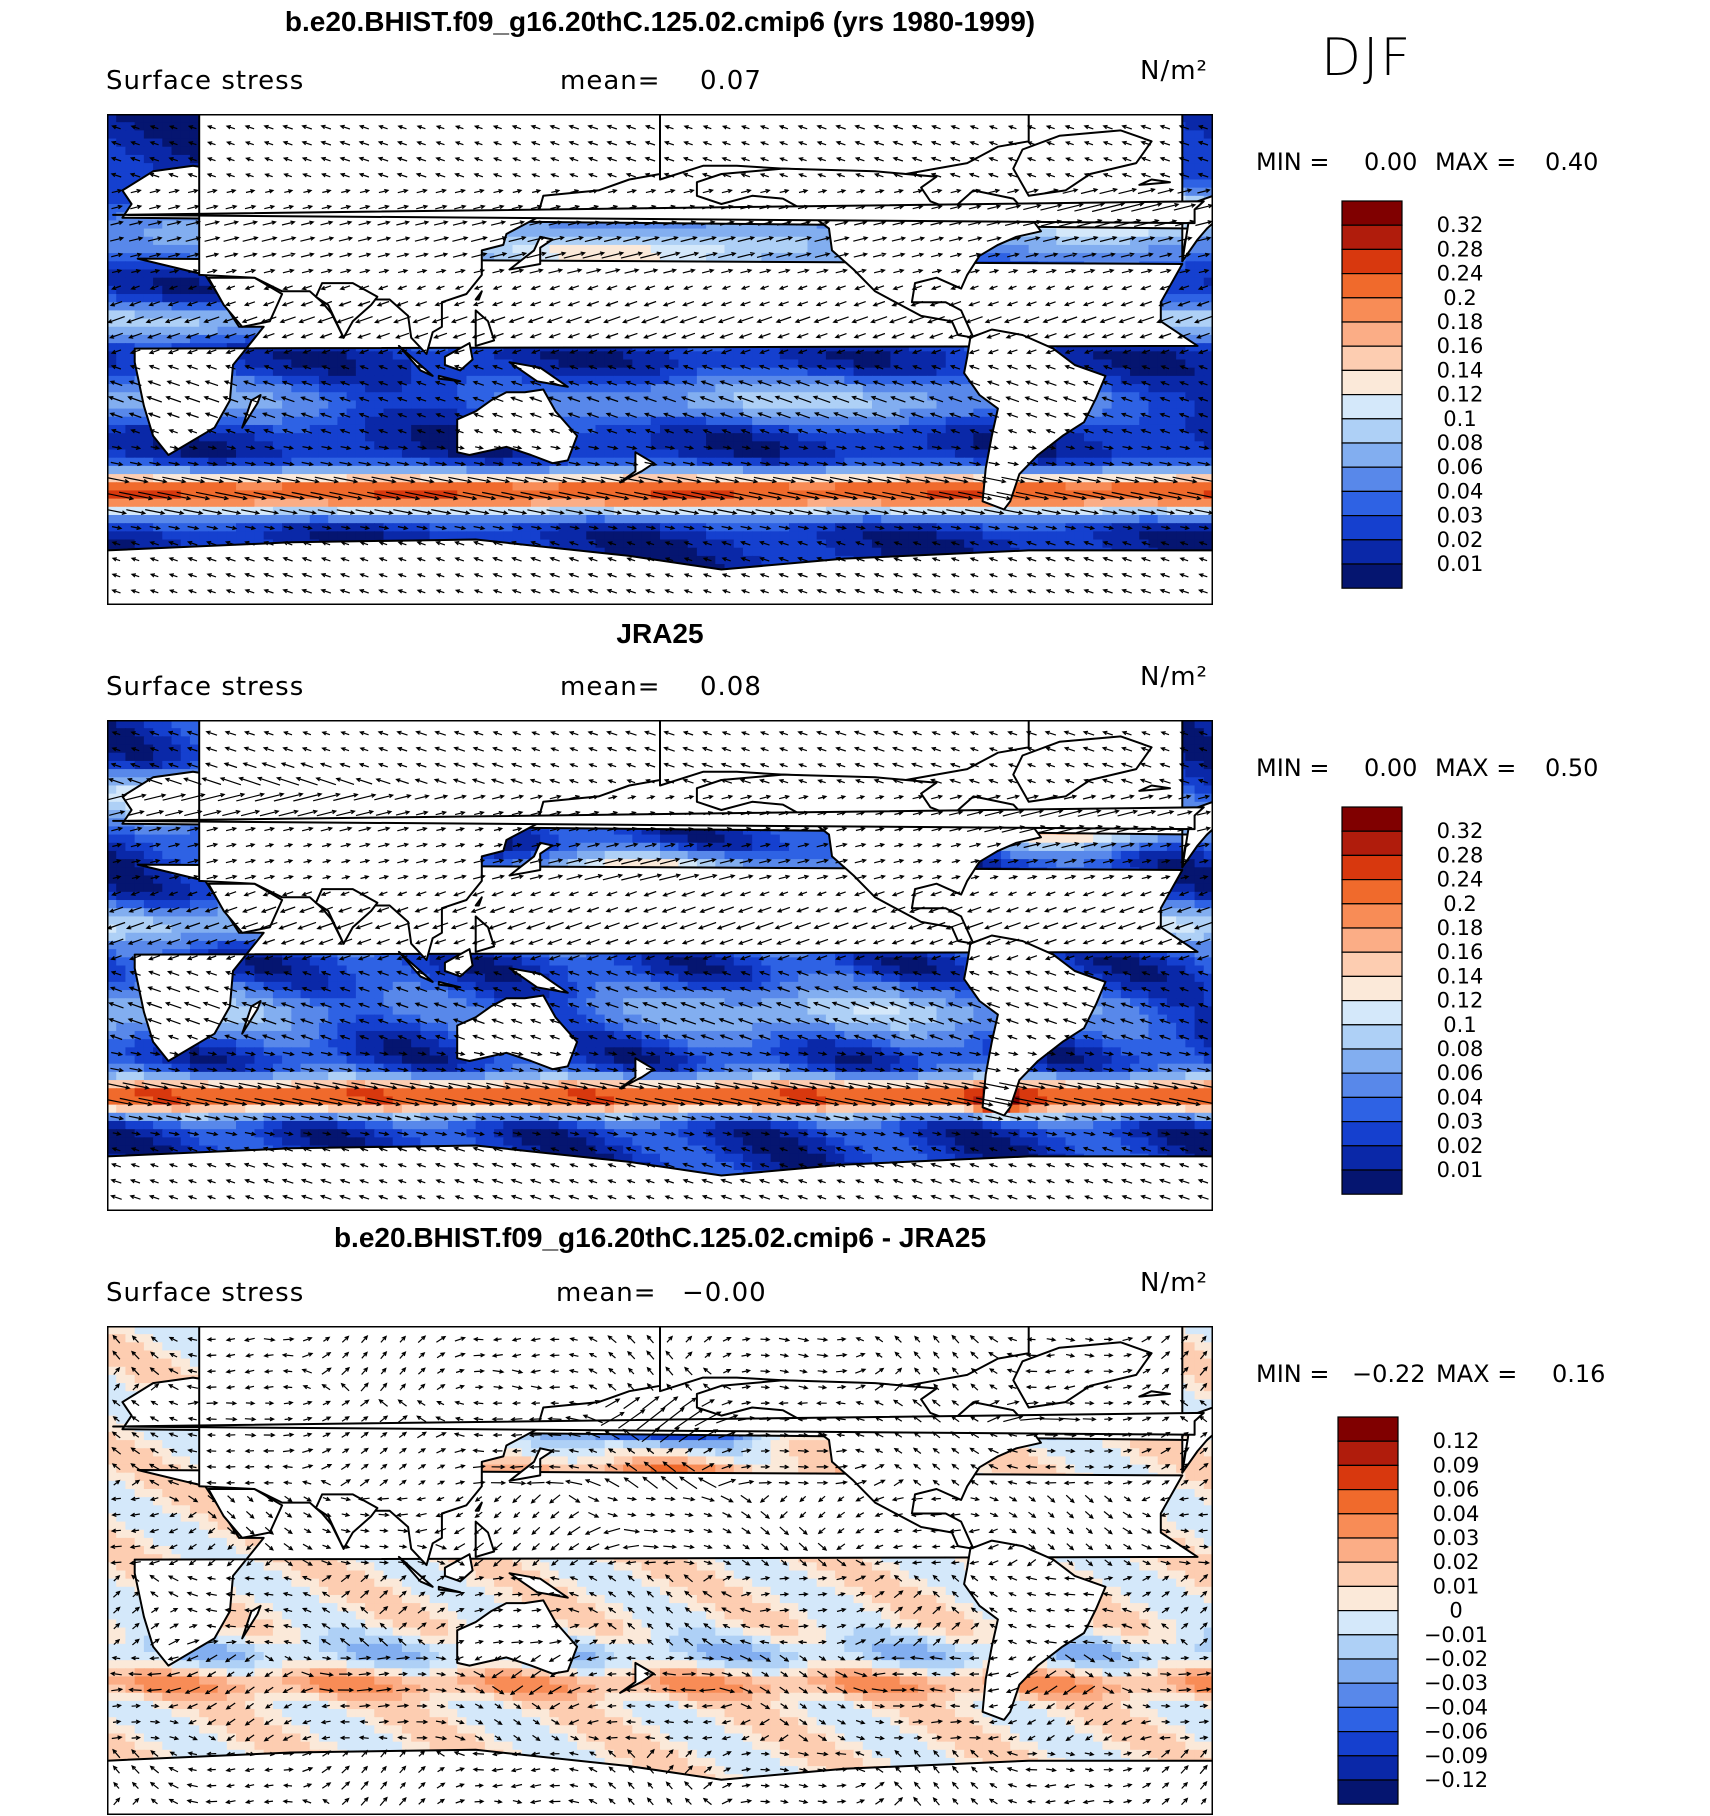 This screenshot has width=1710, height=1816. Describe the element at coordinates (1571, 162) in the screenshot. I see `panel-1-max-value: 0.40` at that location.